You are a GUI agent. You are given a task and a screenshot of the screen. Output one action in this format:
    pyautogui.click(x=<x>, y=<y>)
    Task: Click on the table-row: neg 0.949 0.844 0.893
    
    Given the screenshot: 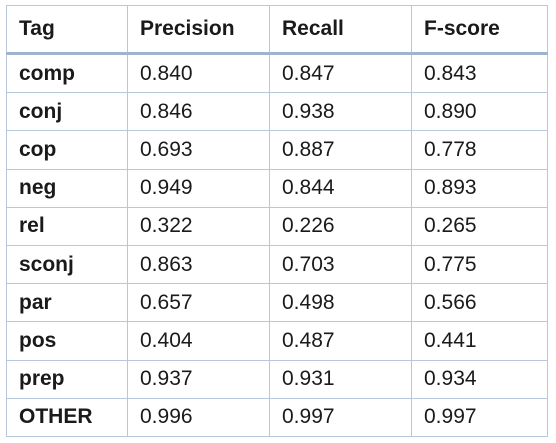 What is the action you would take?
    pyautogui.click(x=277, y=188)
    